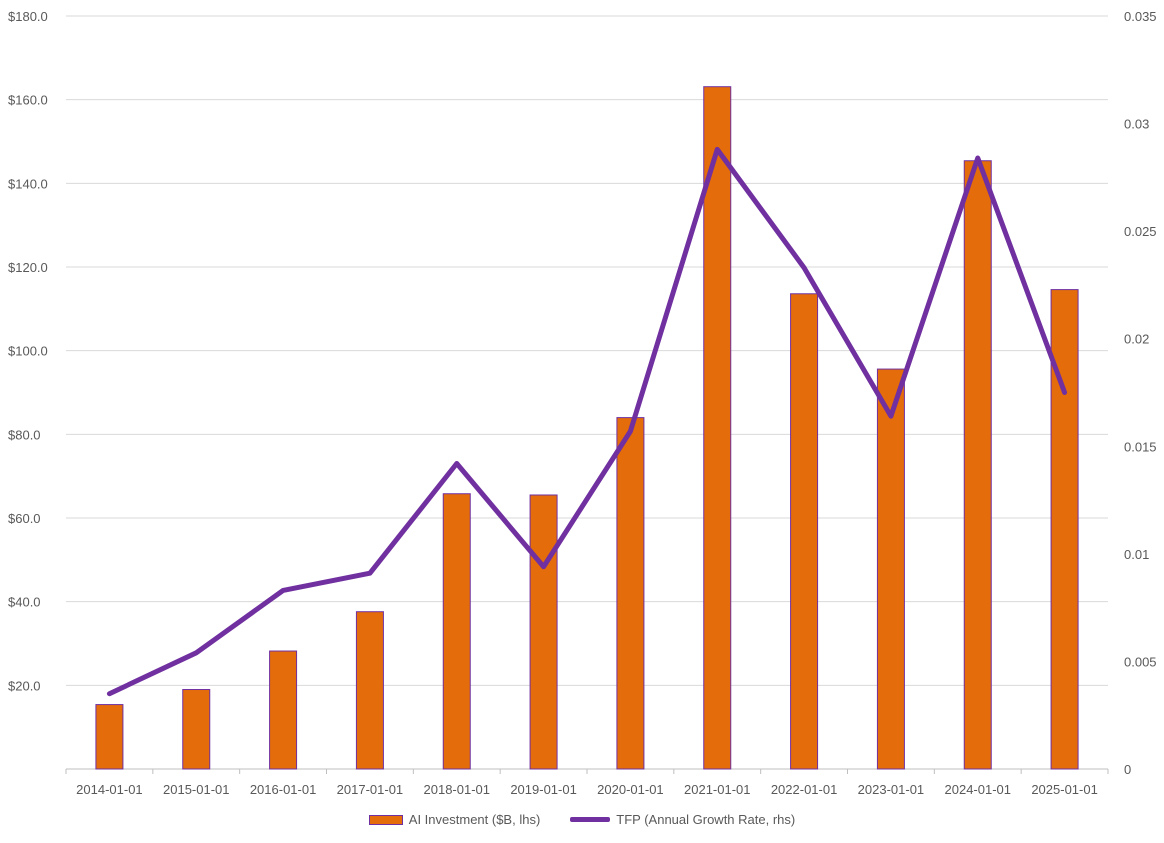  What do you see at coordinates (196, 789) in the screenshot?
I see `x-tick-label: 2015-01-01` at bounding box center [196, 789].